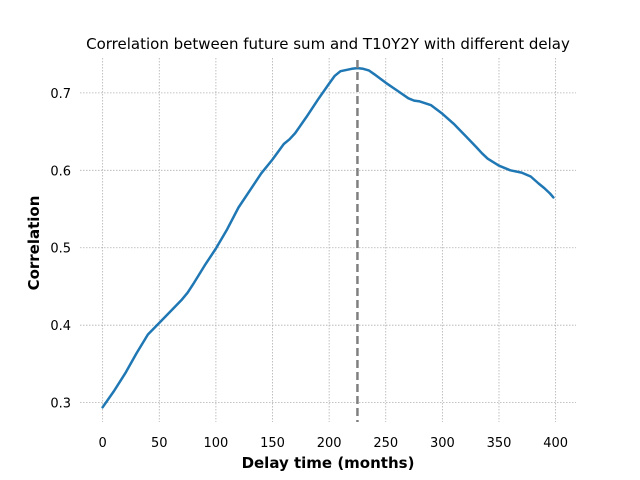 The height and width of the screenshot is (480, 640). Describe the element at coordinates (272, 443) in the screenshot. I see `x-tick-label: 150` at that location.